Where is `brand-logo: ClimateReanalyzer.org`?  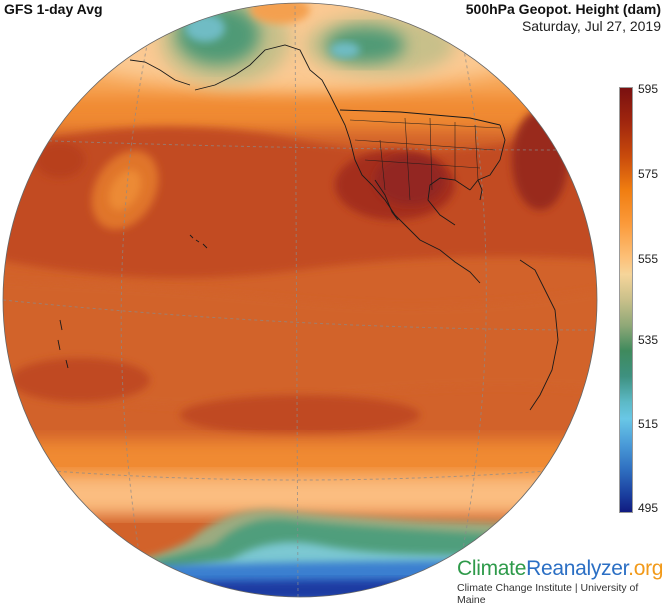 brand-logo: ClimateReanalyzer.org is located at coordinates (560, 569).